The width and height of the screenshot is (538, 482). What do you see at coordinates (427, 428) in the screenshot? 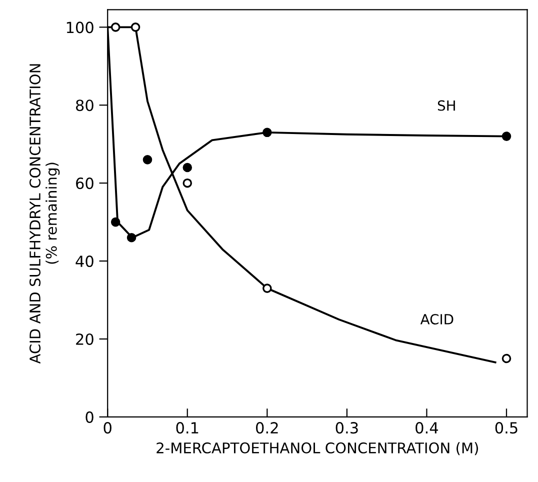
I see `x-tick-label: 0.4` at bounding box center [427, 428].